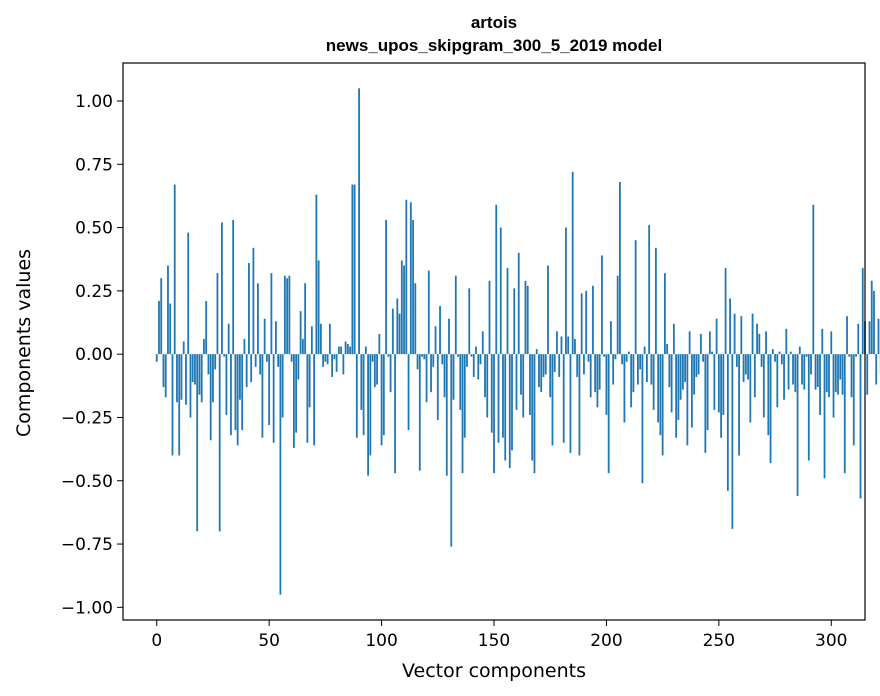  I want to click on y-tick-label: −0.75, so click(87, 545).